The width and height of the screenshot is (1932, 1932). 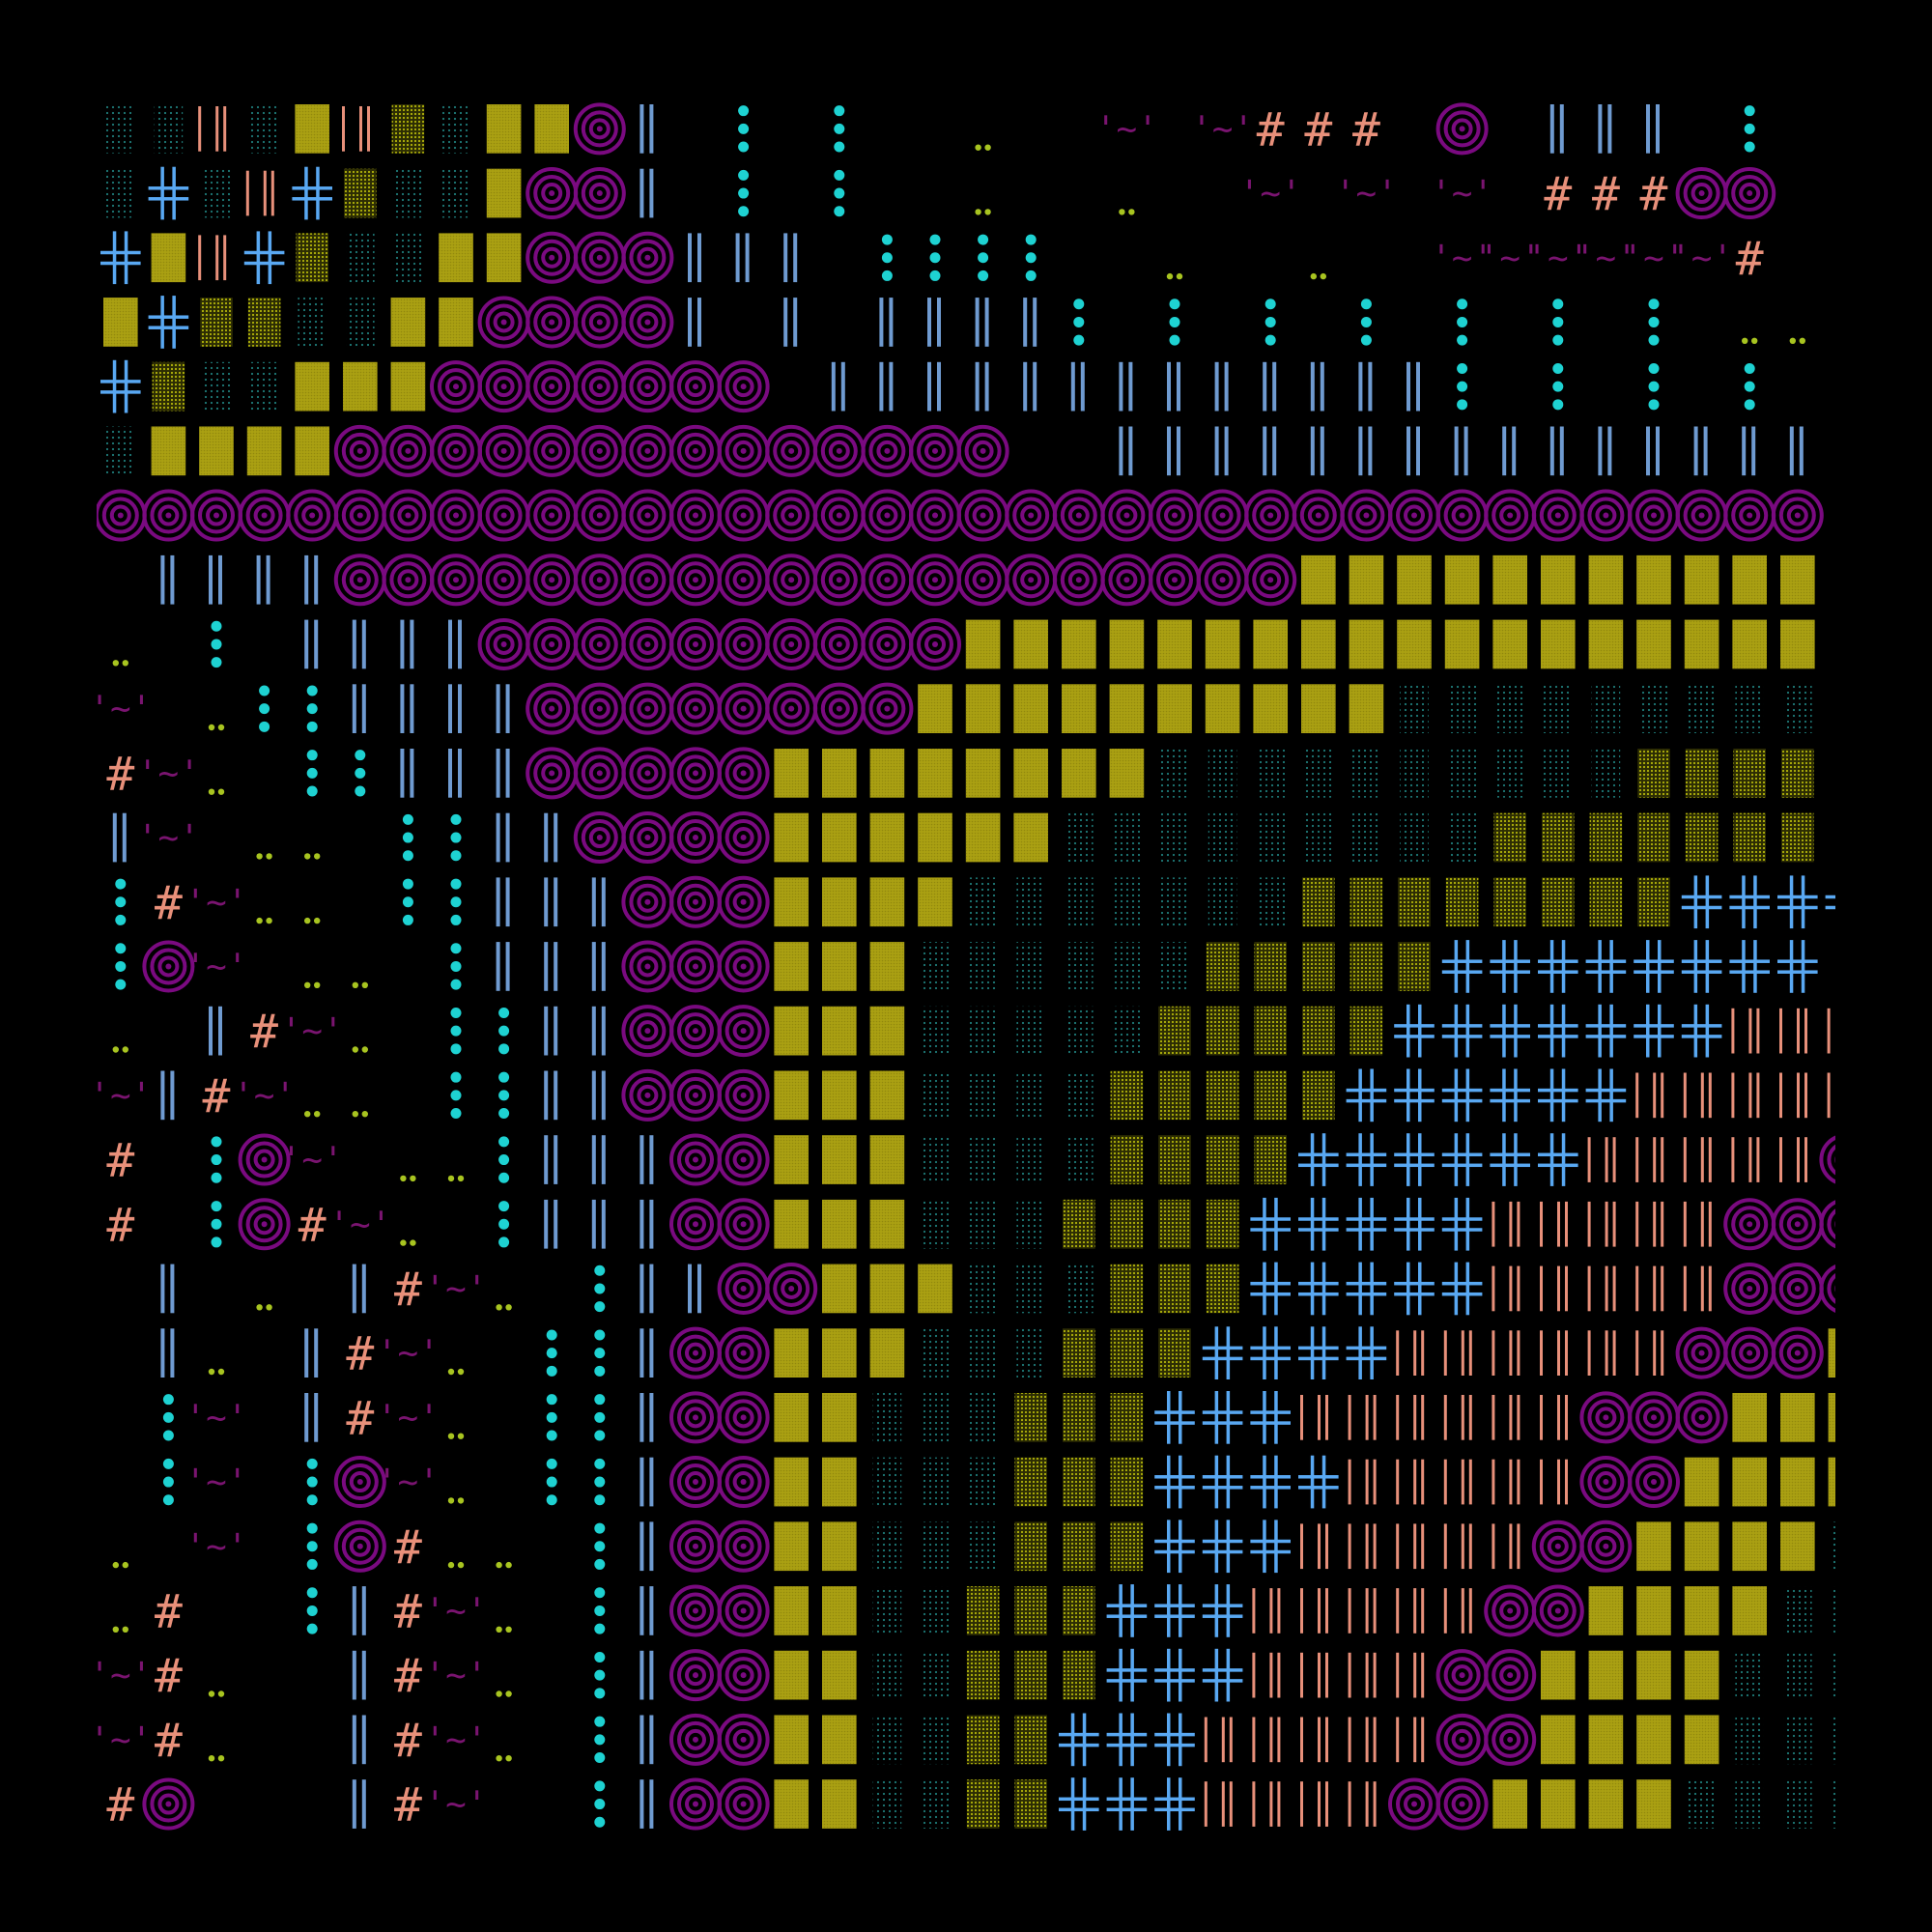 I want to click on dot-pair-glyph, so click(x=456, y=1436).